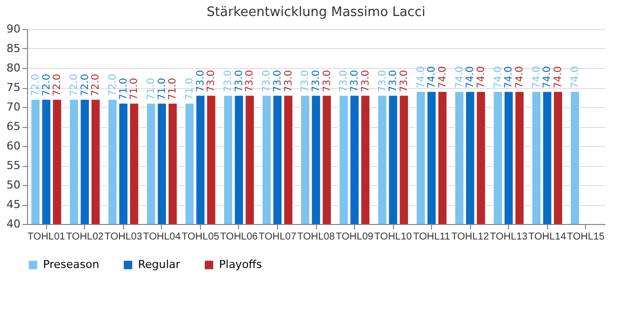 The image size is (640, 320). What do you see at coordinates (13, 29) in the screenshot?
I see `y-tick-label: 90` at bounding box center [13, 29].